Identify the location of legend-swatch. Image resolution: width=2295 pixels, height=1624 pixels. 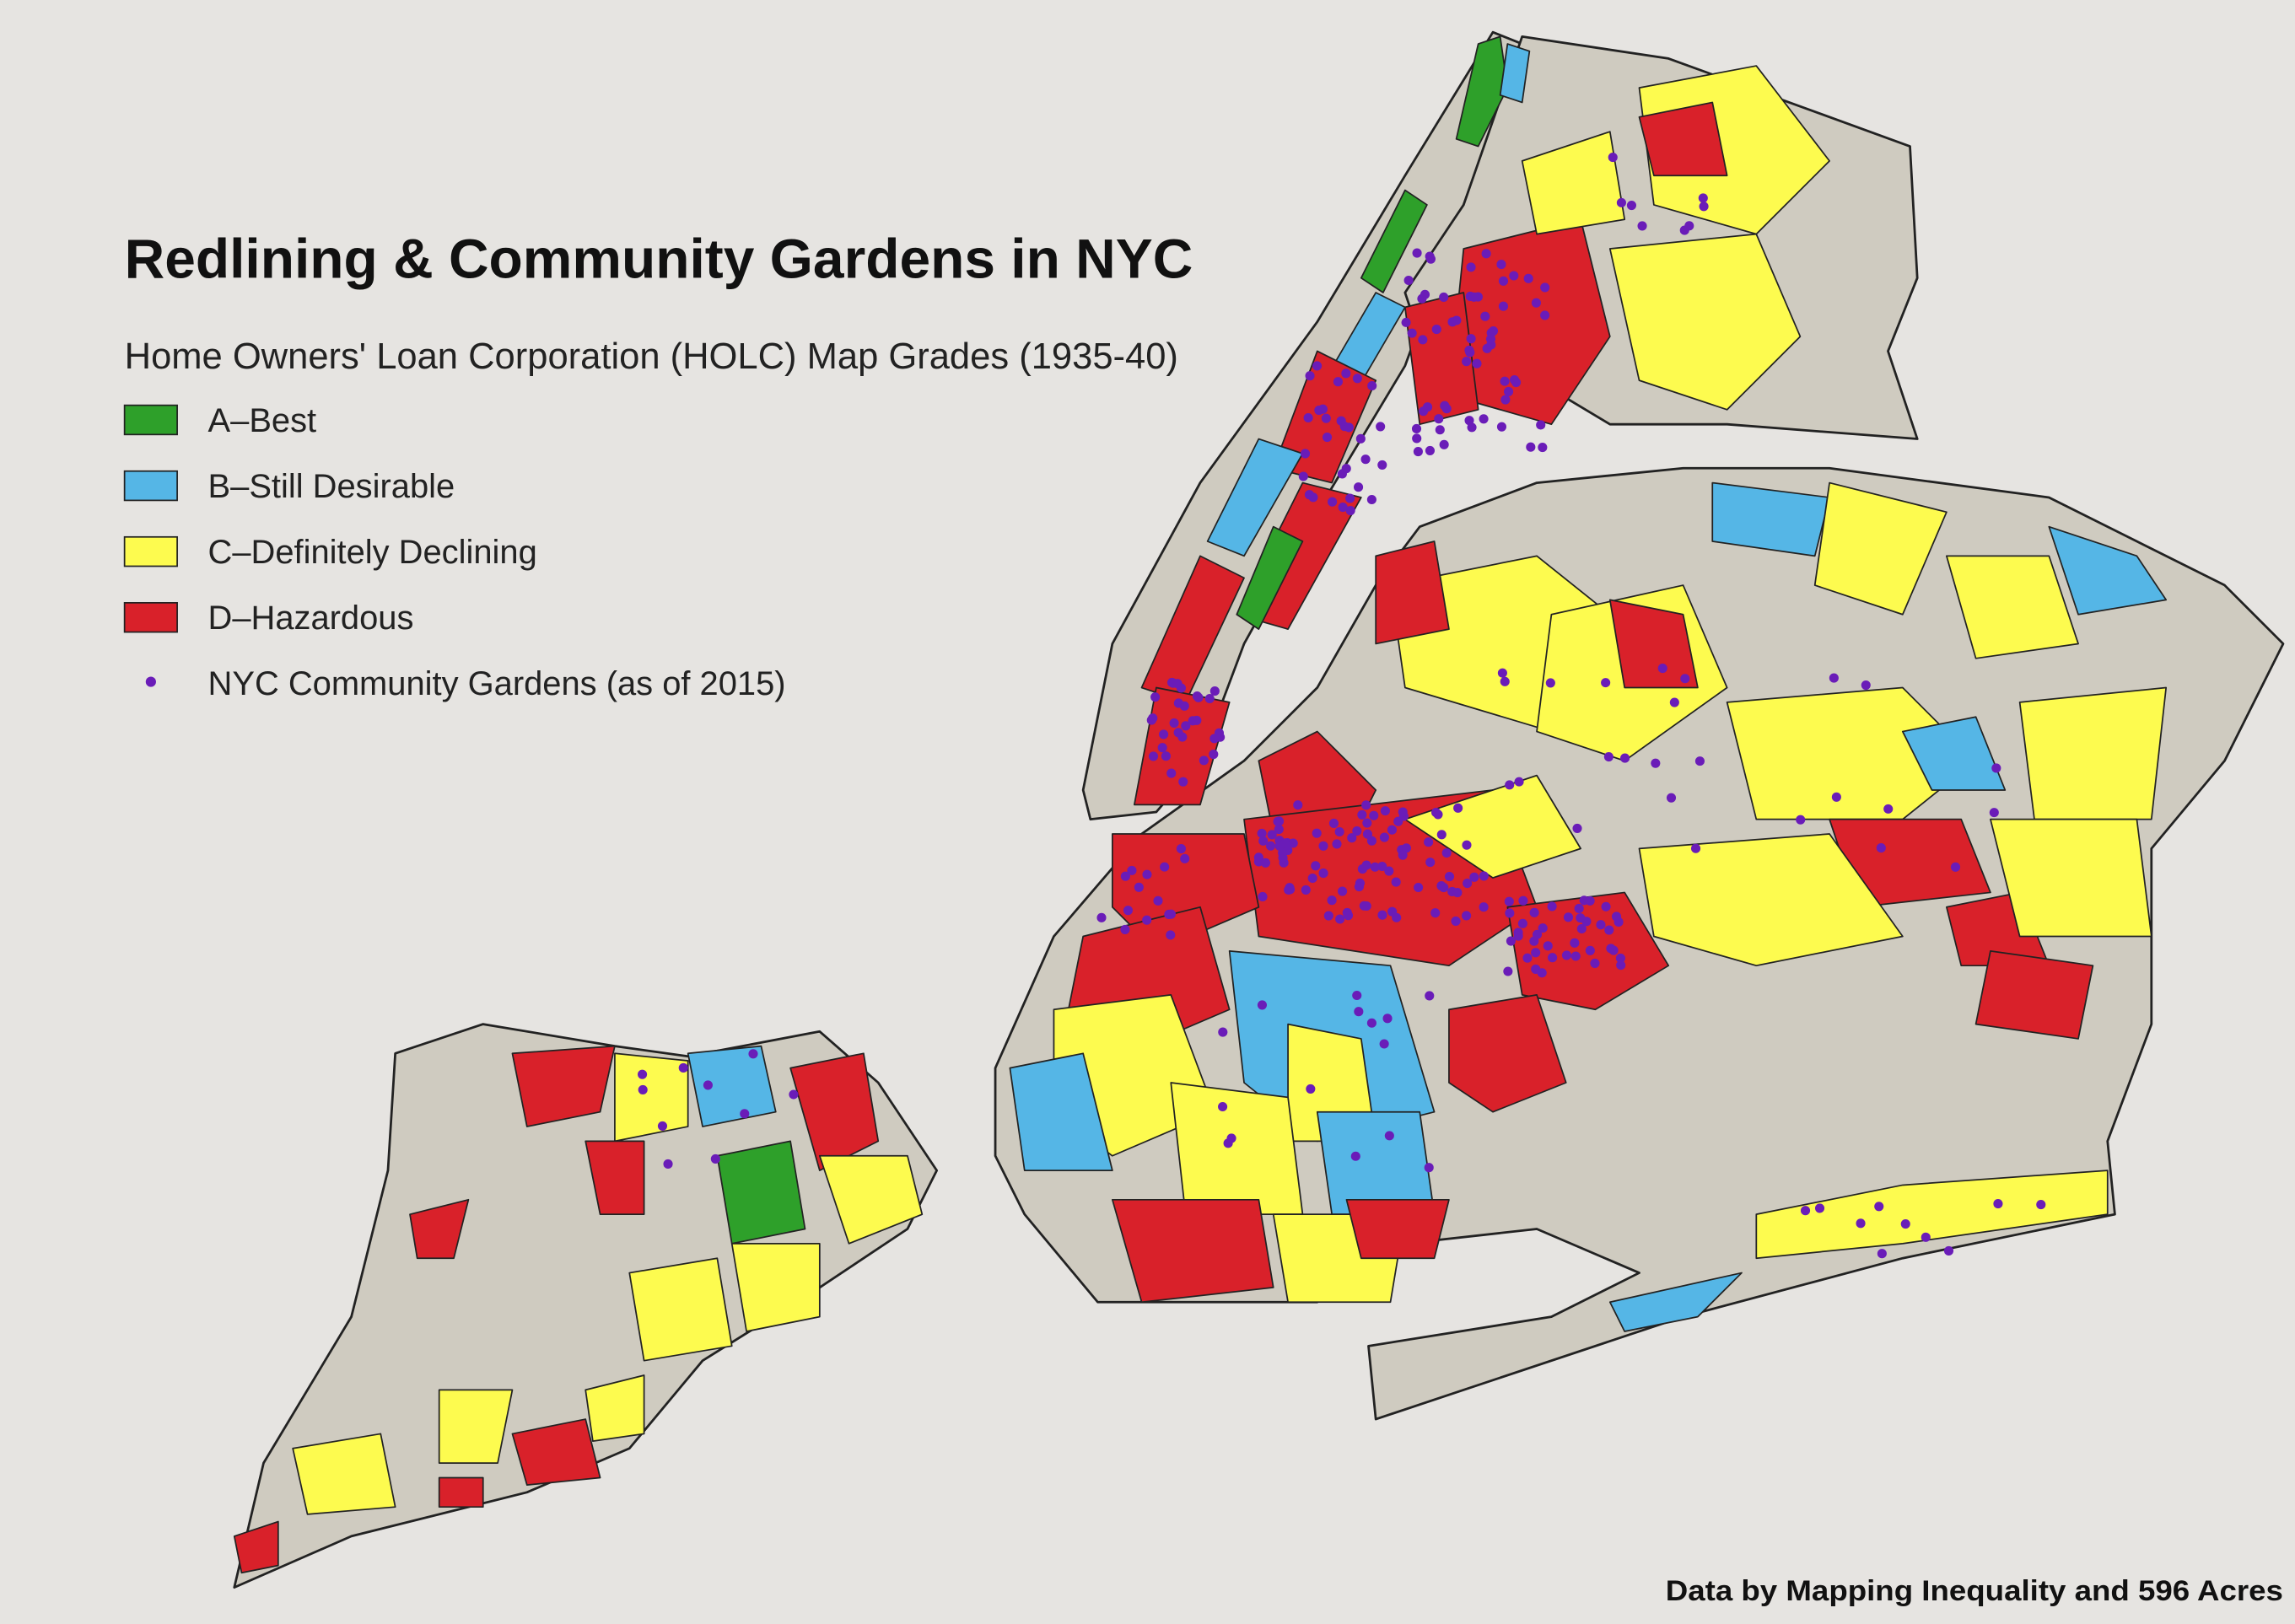
(150, 551).